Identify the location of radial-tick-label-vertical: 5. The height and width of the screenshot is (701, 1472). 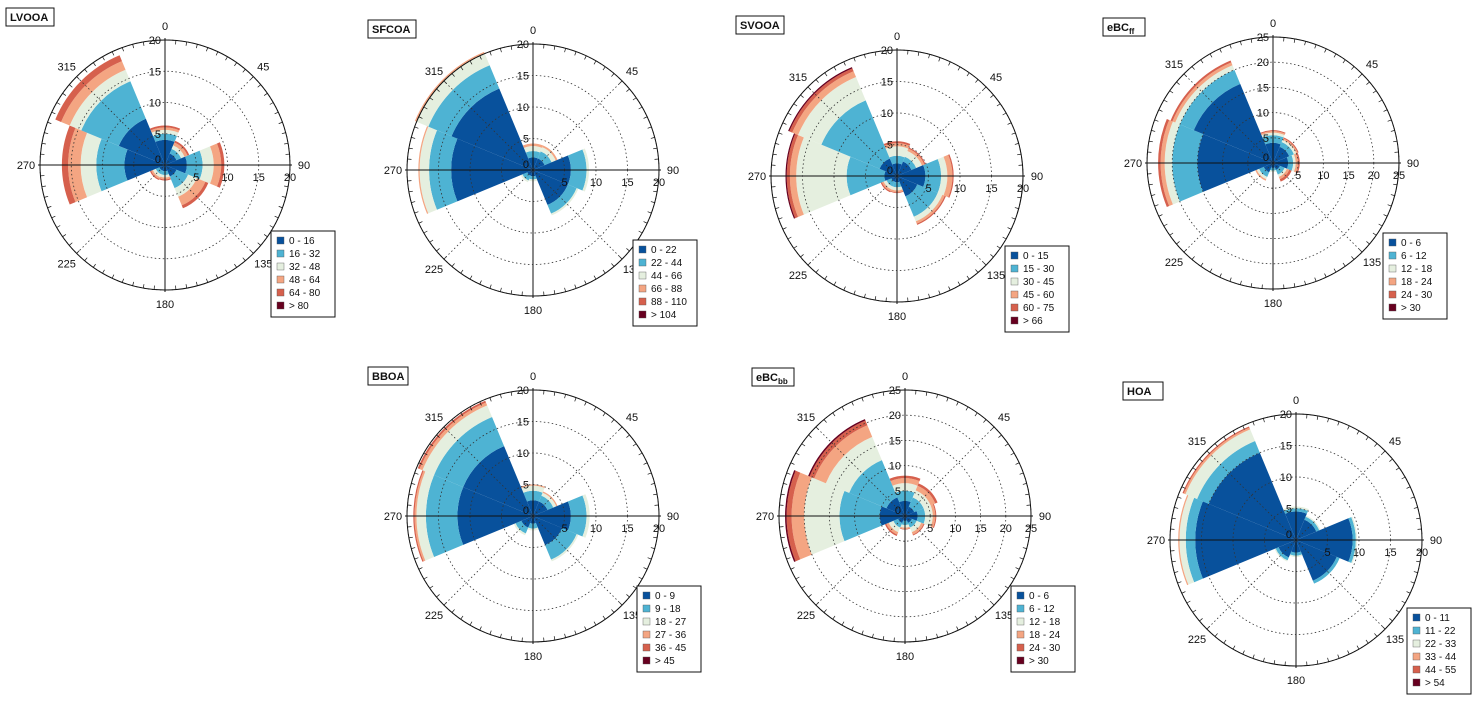
(1266, 139).